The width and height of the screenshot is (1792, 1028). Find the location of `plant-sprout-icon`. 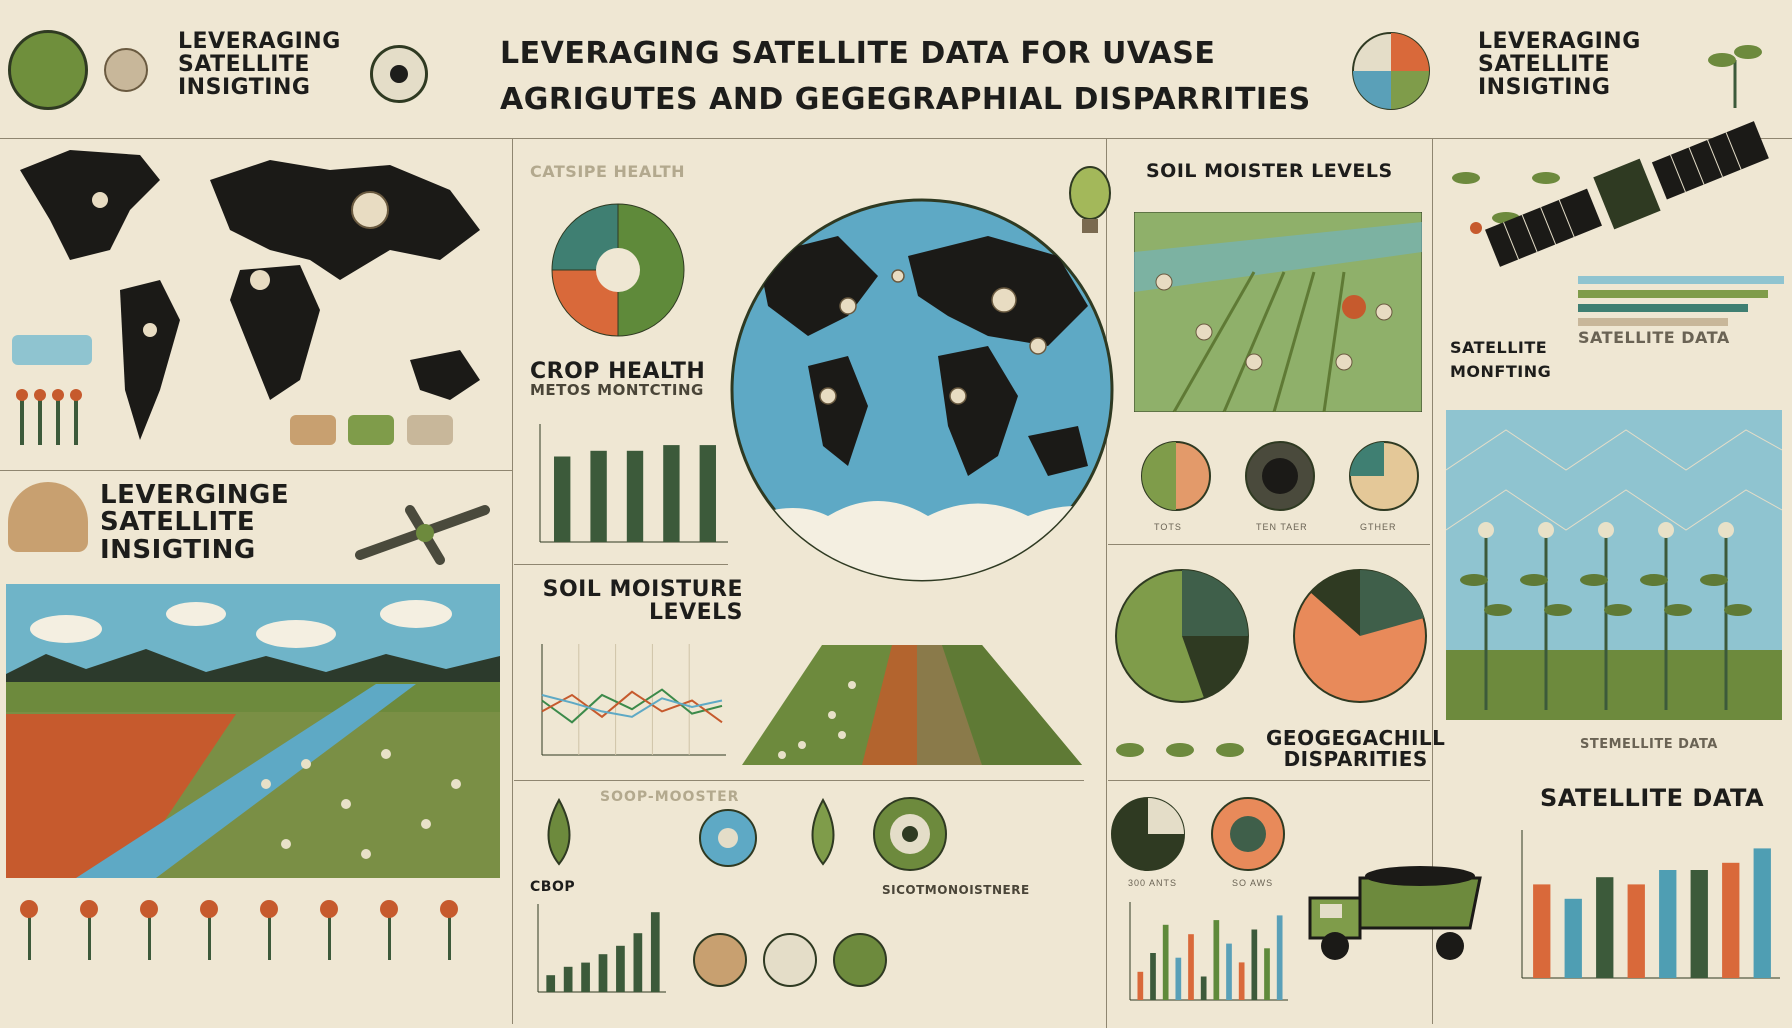

plant-sprout-icon is located at coordinates (1735, 70).